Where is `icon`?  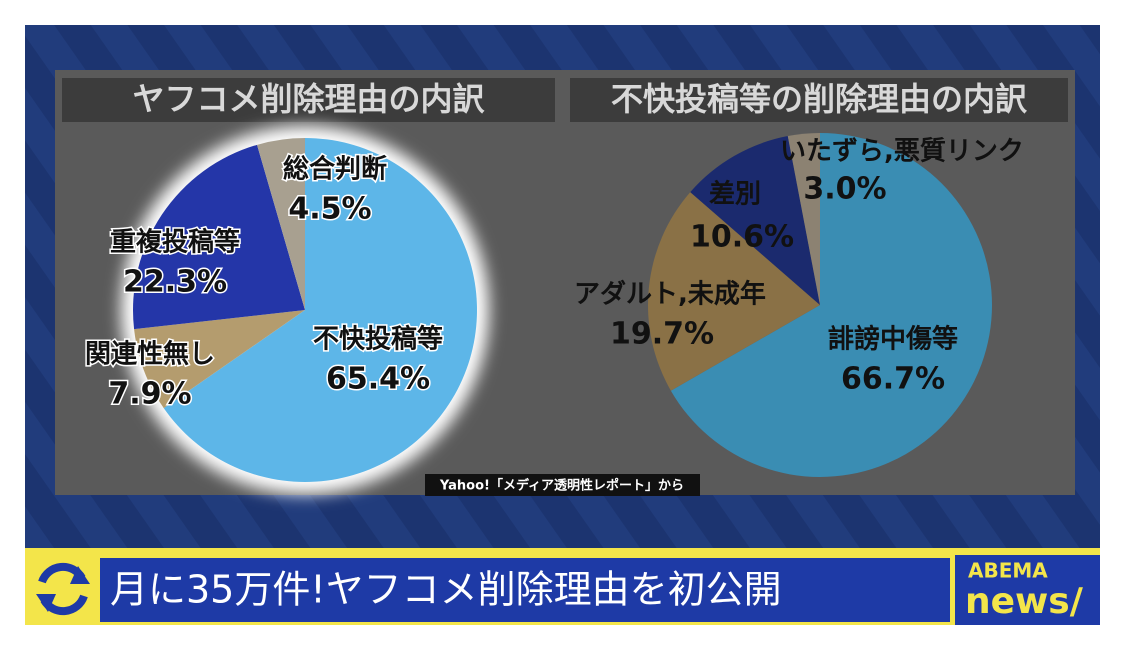 icon is located at coordinates (63, 589).